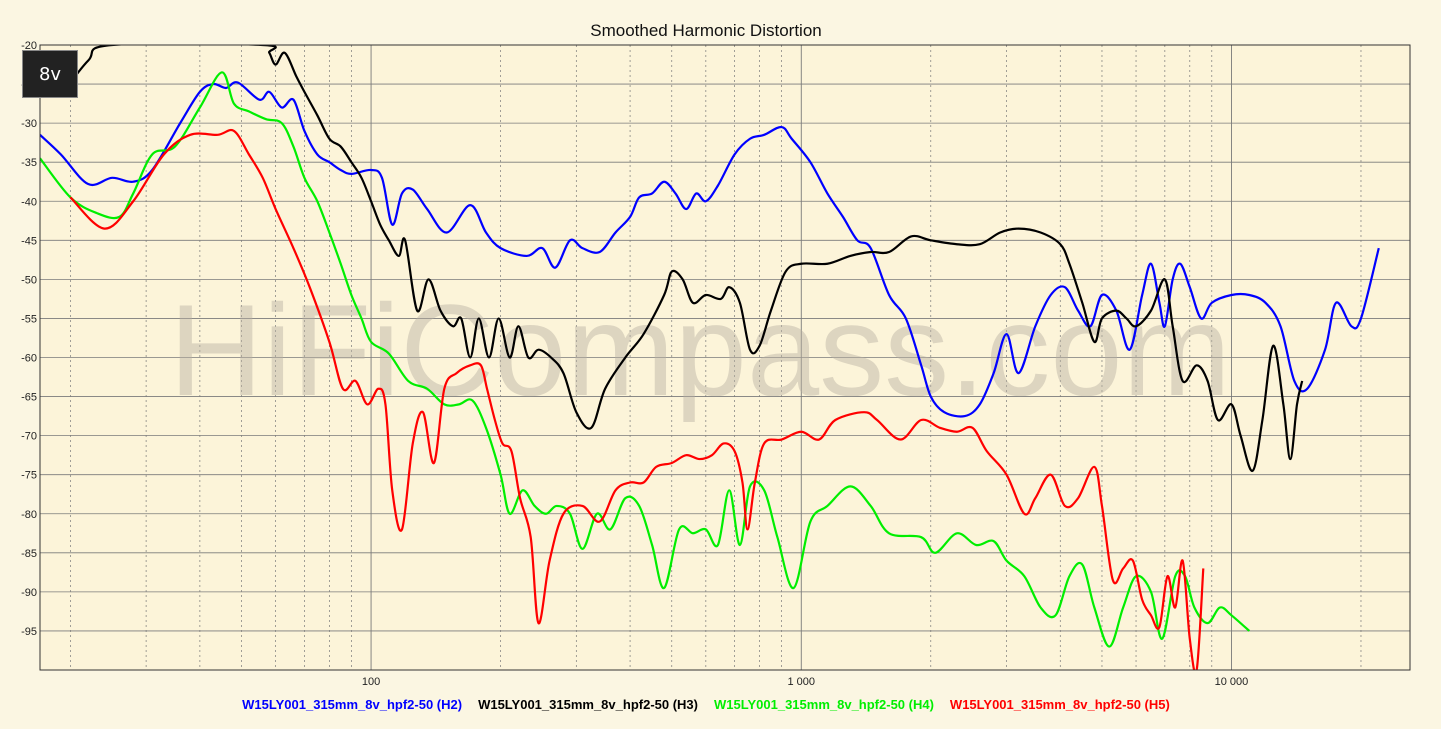 This screenshot has width=1441, height=729. I want to click on watermark: HiFiCompass.com, so click(700, 350).